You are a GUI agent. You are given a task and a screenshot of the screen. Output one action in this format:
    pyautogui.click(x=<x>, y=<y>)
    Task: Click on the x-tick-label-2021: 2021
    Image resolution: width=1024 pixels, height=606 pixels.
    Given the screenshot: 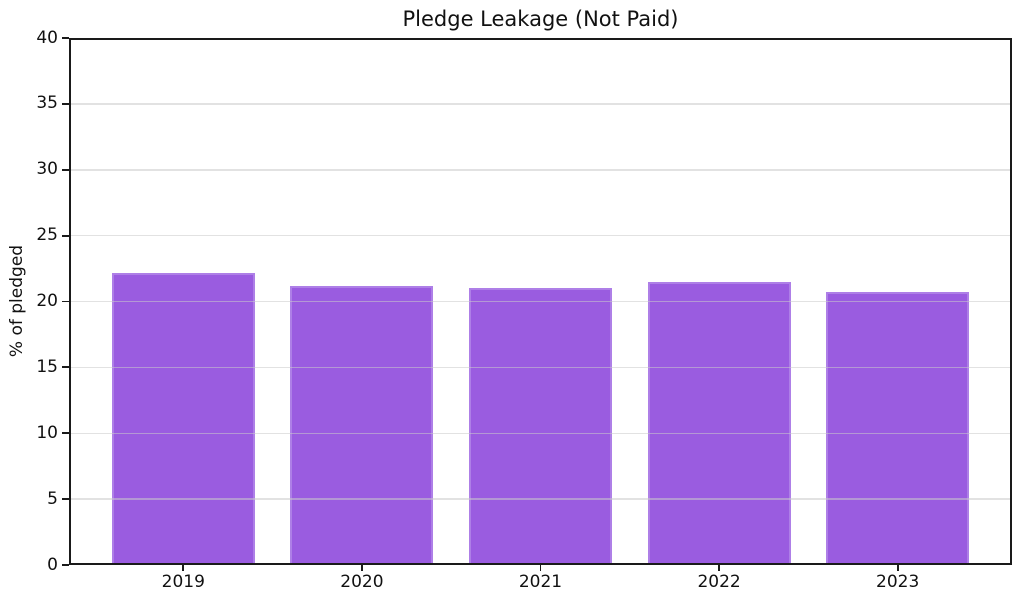 What is the action you would take?
    pyautogui.click(x=540, y=582)
    